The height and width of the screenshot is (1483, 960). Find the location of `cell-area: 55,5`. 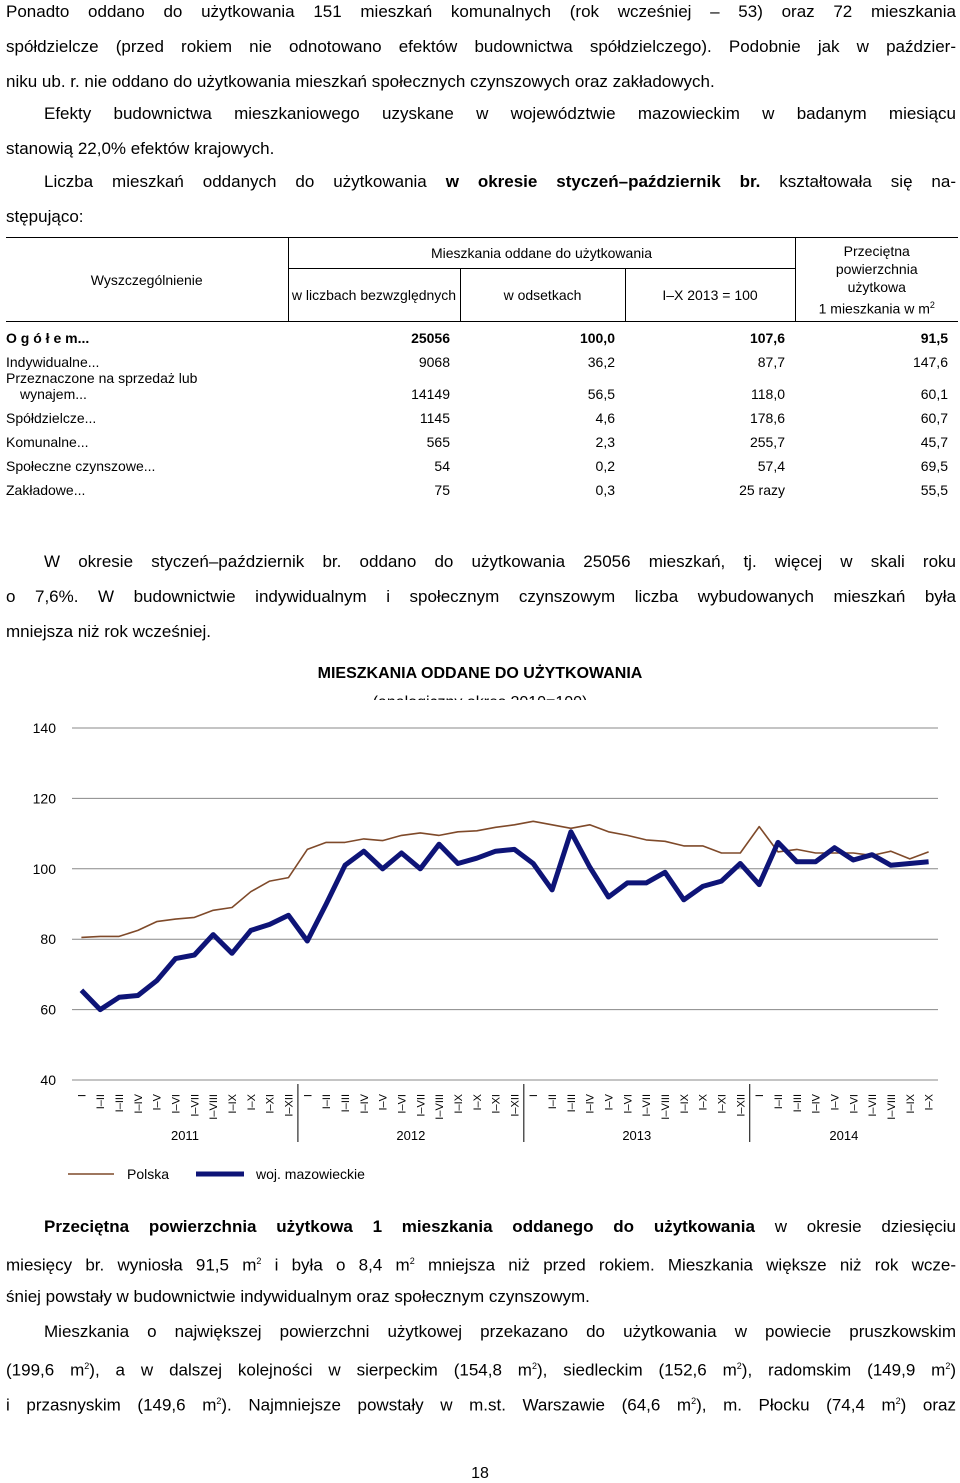

cell-area: 55,5 is located at coordinates (876, 486).